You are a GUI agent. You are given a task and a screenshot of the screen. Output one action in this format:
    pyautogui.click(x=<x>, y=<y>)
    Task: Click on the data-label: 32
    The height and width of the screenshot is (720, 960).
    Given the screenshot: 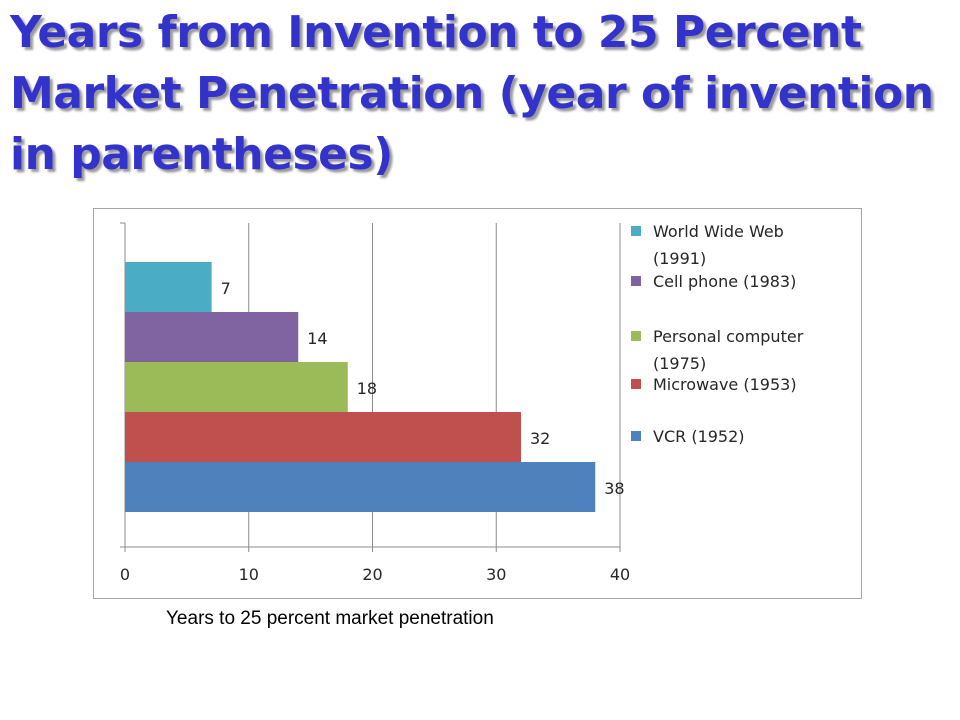 What is the action you would take?
    pyautogui.click(x=540, y=438)
    